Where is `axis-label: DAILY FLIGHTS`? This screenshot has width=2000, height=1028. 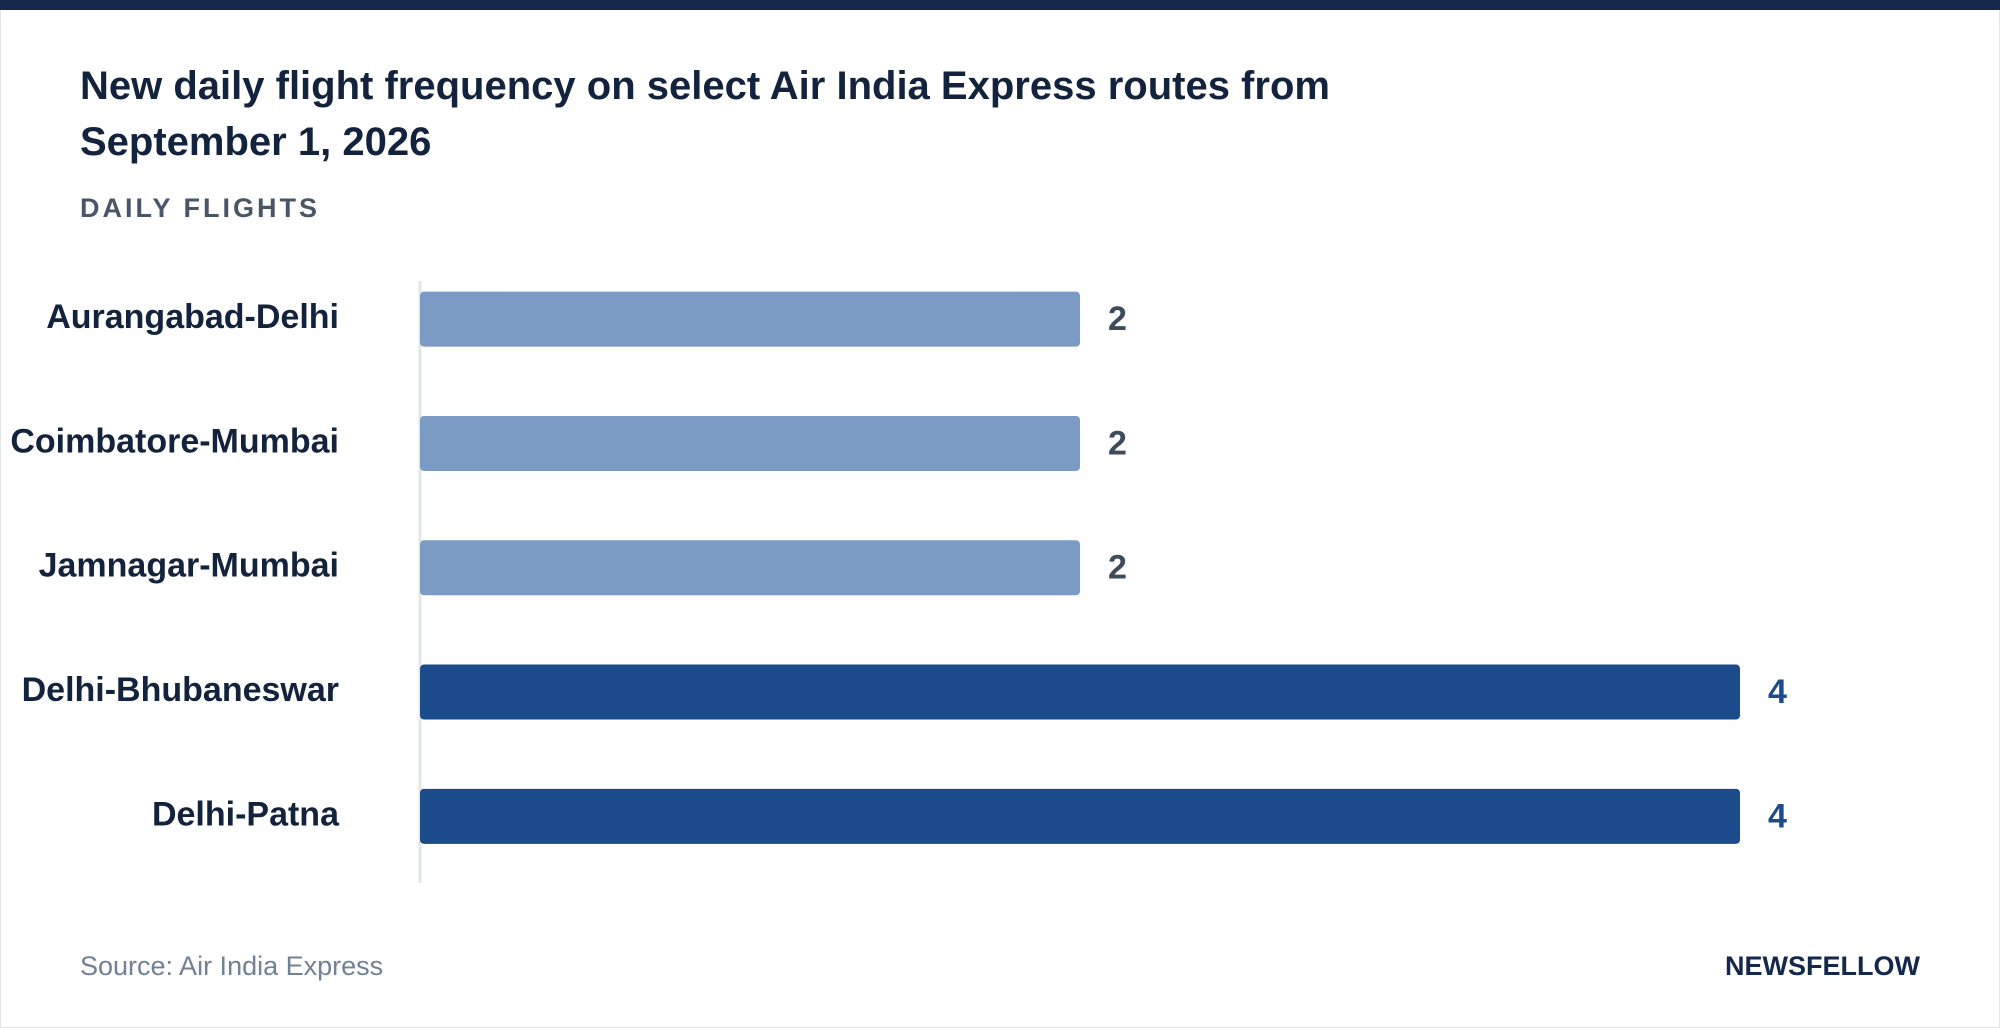 axis-label: DAILY FLIGHTS is located at coordinates (200, 208).